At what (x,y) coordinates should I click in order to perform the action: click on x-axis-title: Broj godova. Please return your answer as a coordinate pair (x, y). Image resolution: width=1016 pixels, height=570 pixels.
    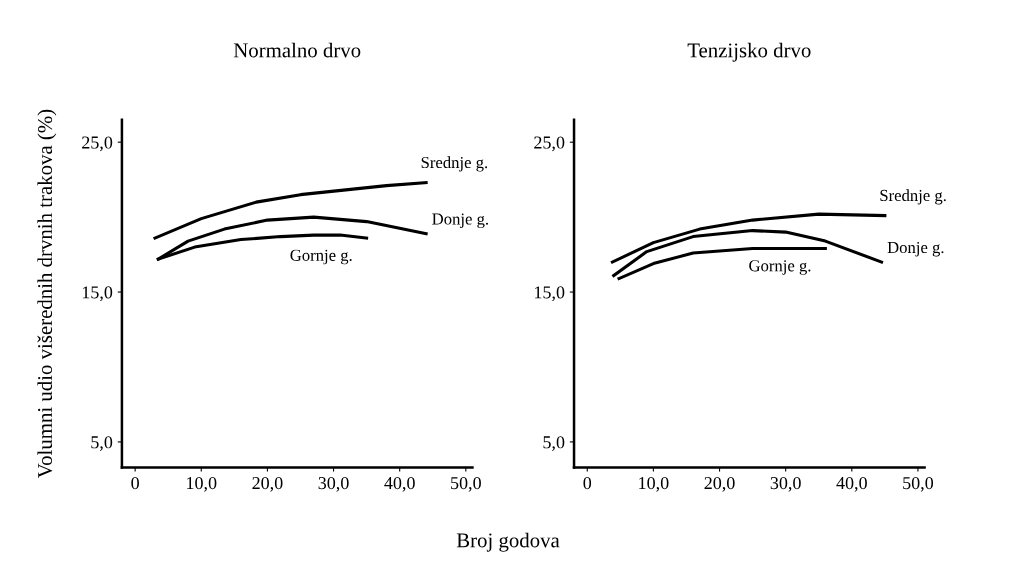
    Looking at the image, I should click on (508, 542).